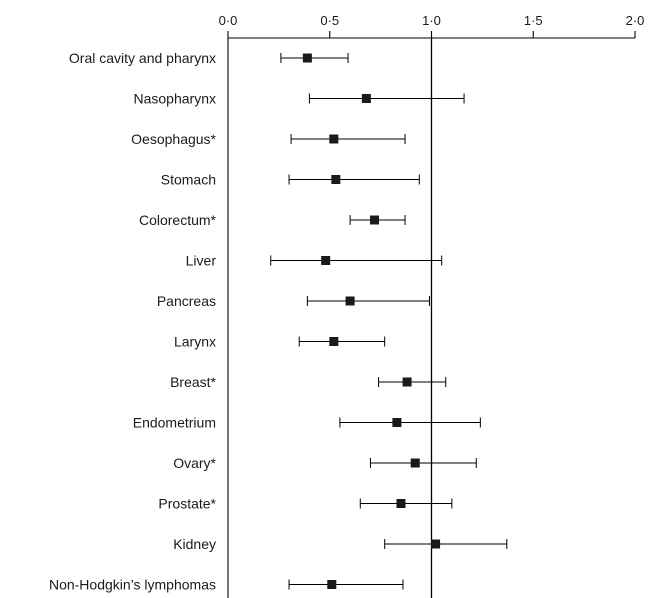  Describe the element at coordinates (228, 20) in the screenshot. I see `x-tick-label: 0·0` at that location.